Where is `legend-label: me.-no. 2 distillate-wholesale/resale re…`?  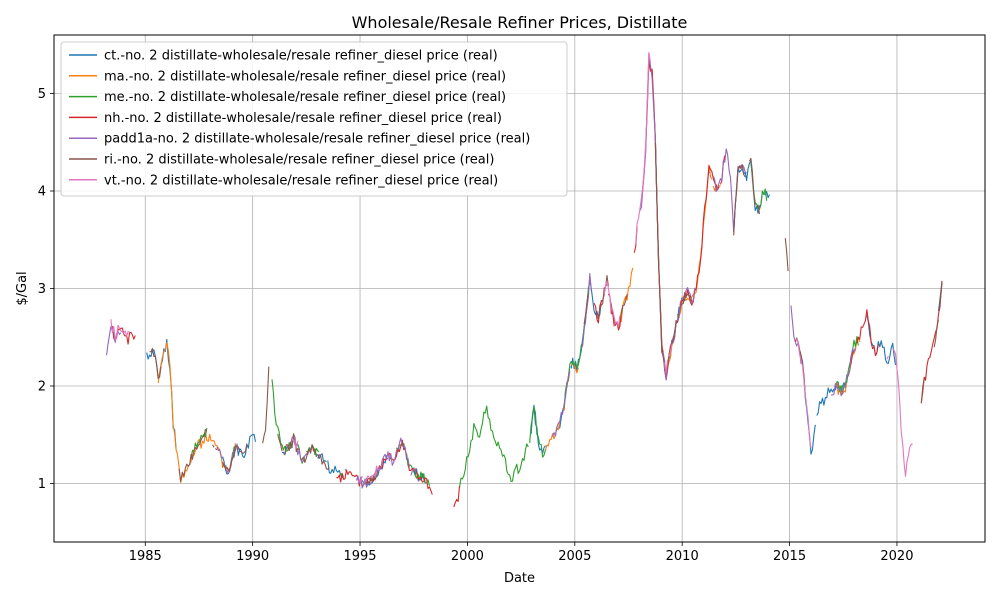 legend-label: me.-no. 2 distillate-wholesale/resale re… is located at coordinates (305, 97).